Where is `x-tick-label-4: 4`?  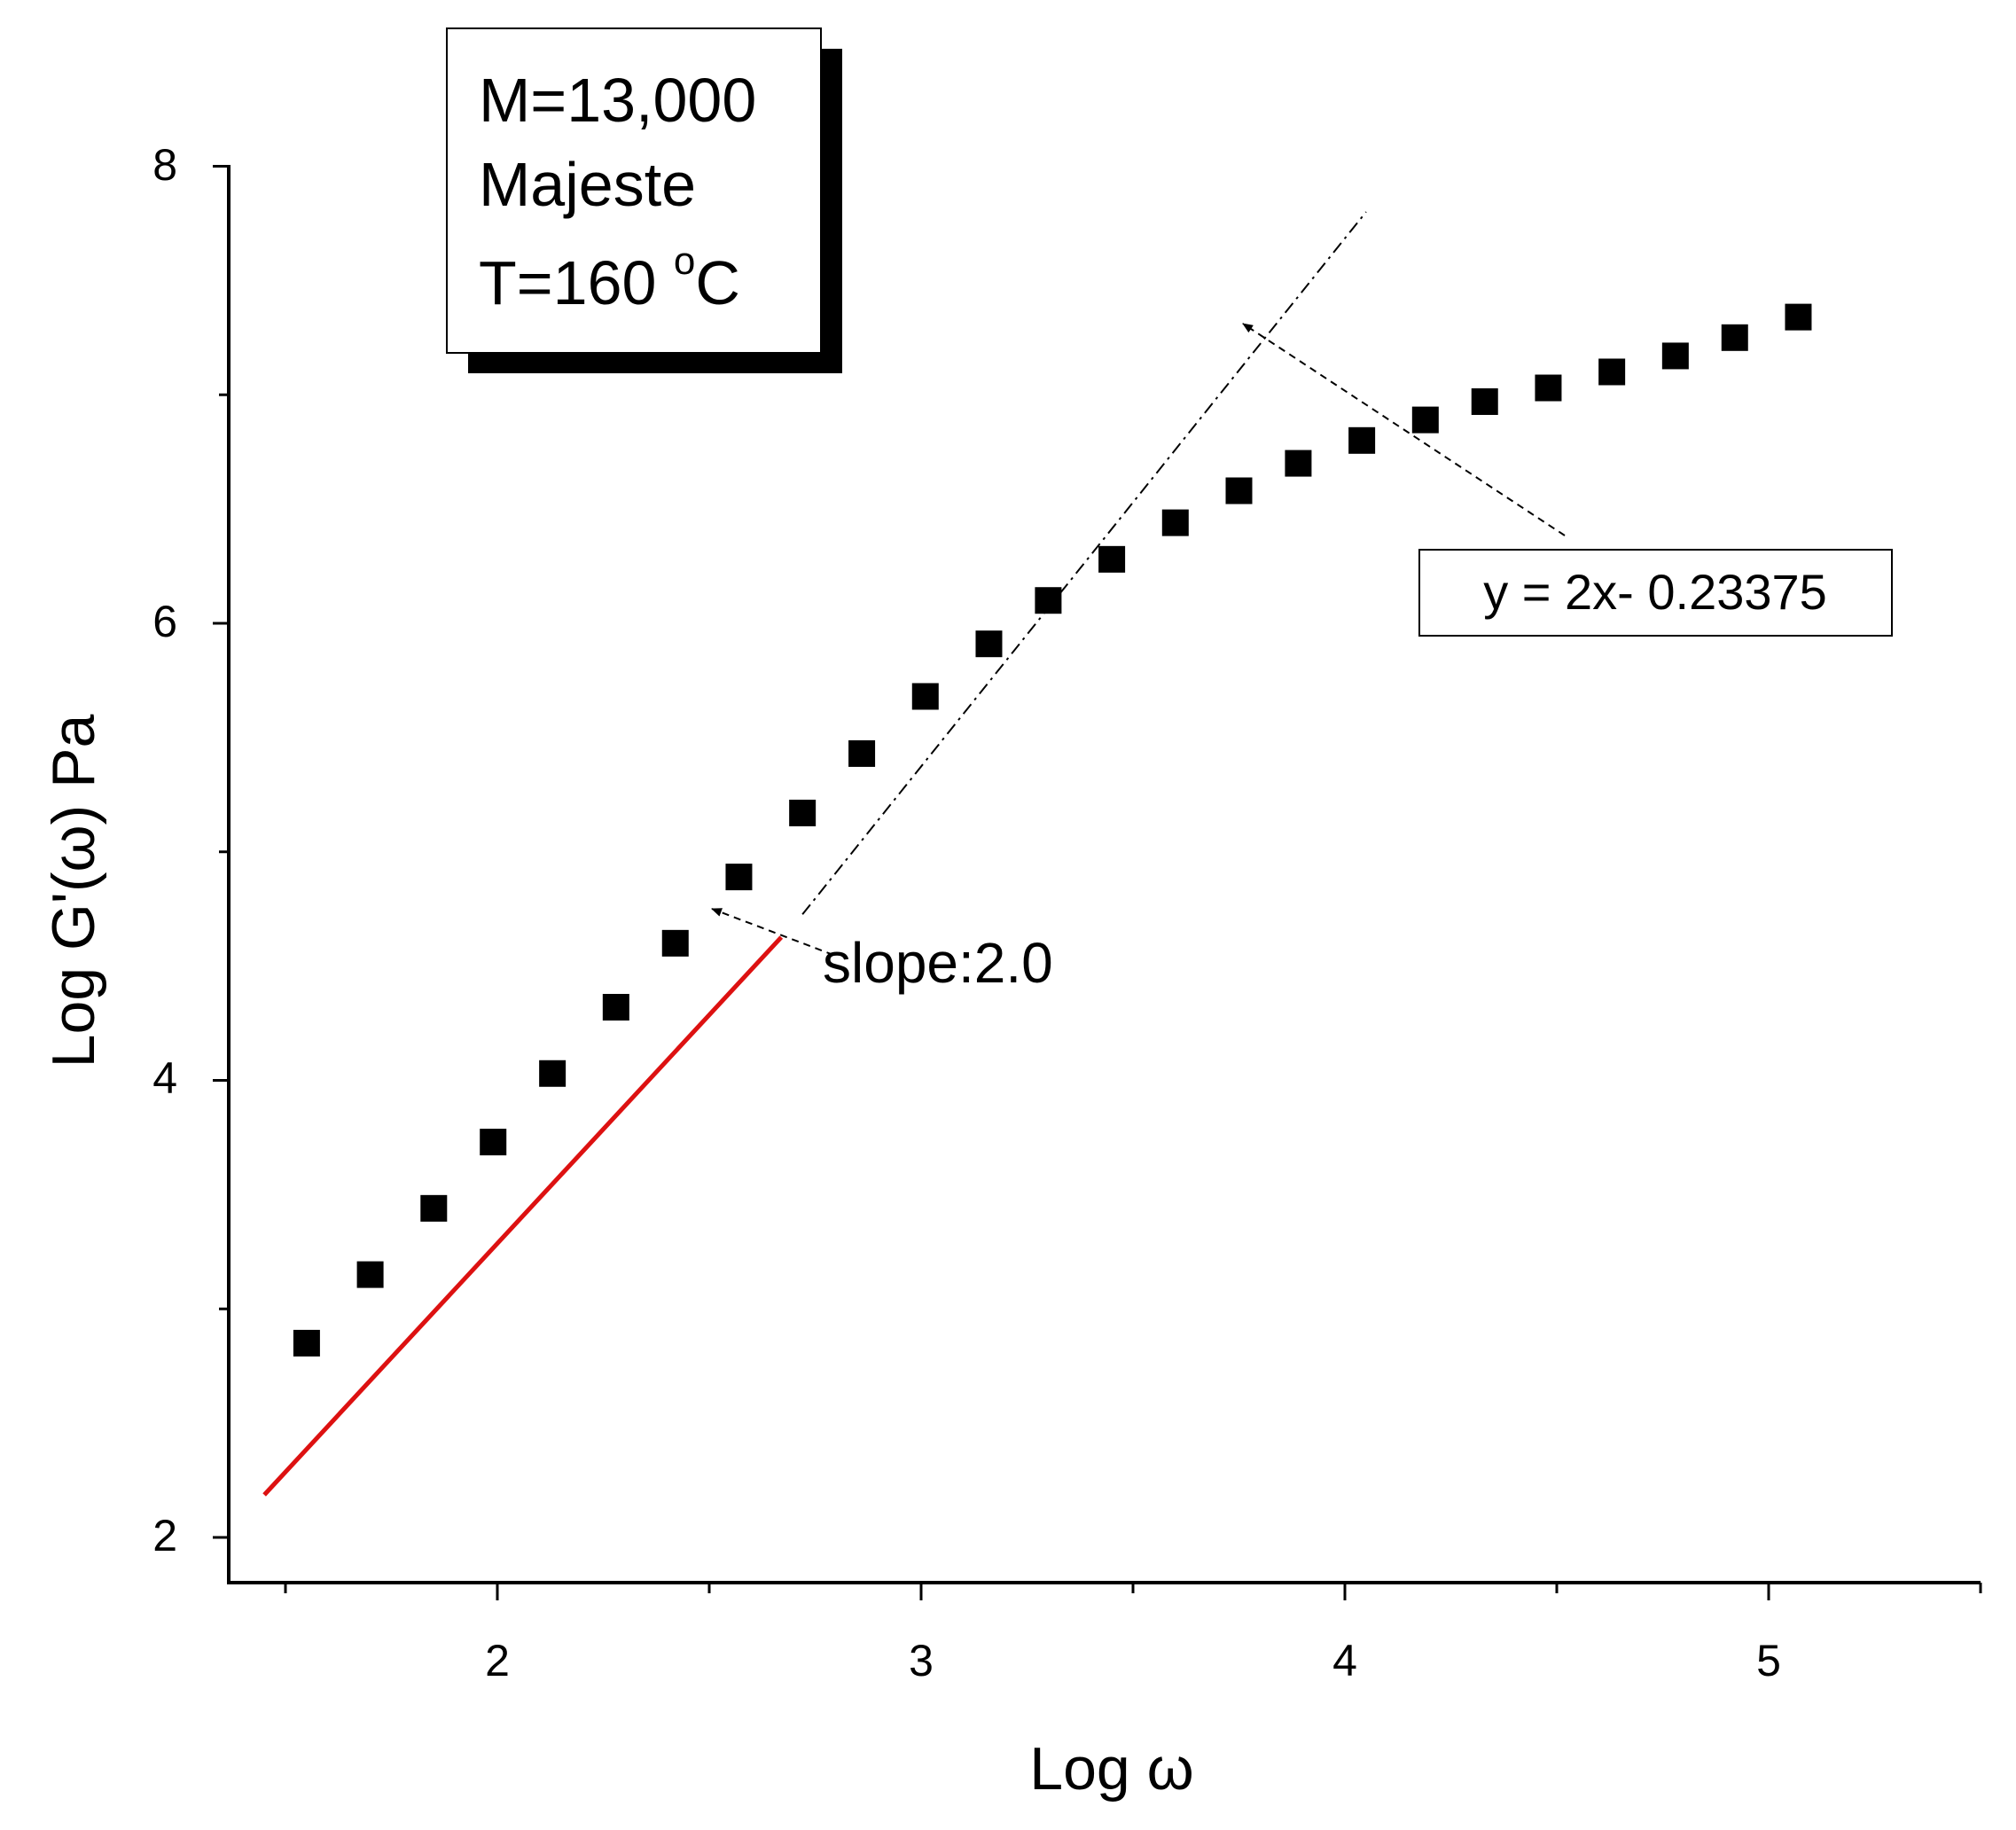
x-tick-label-4: 4 is located at coordinates (1344, 1660).